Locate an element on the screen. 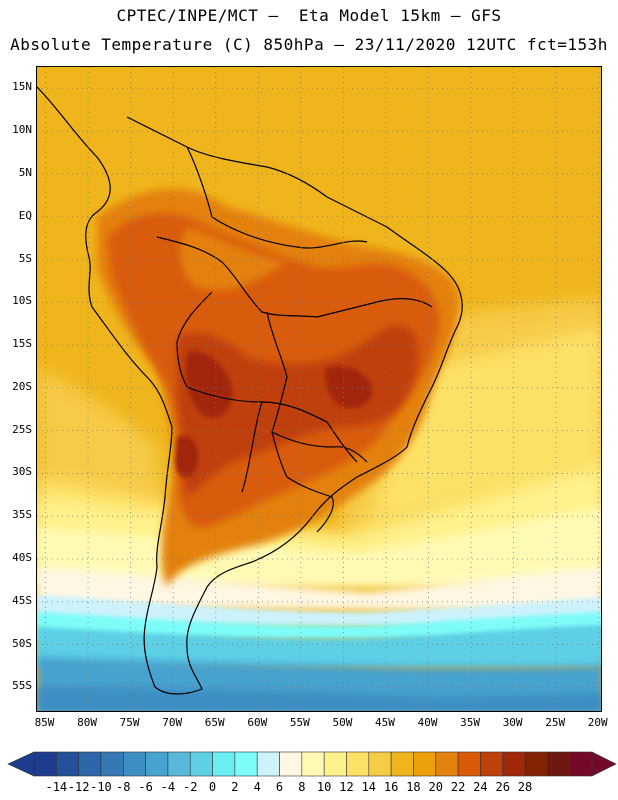  colorbar-tick-label: 12 is located at coordinates (346, 787).